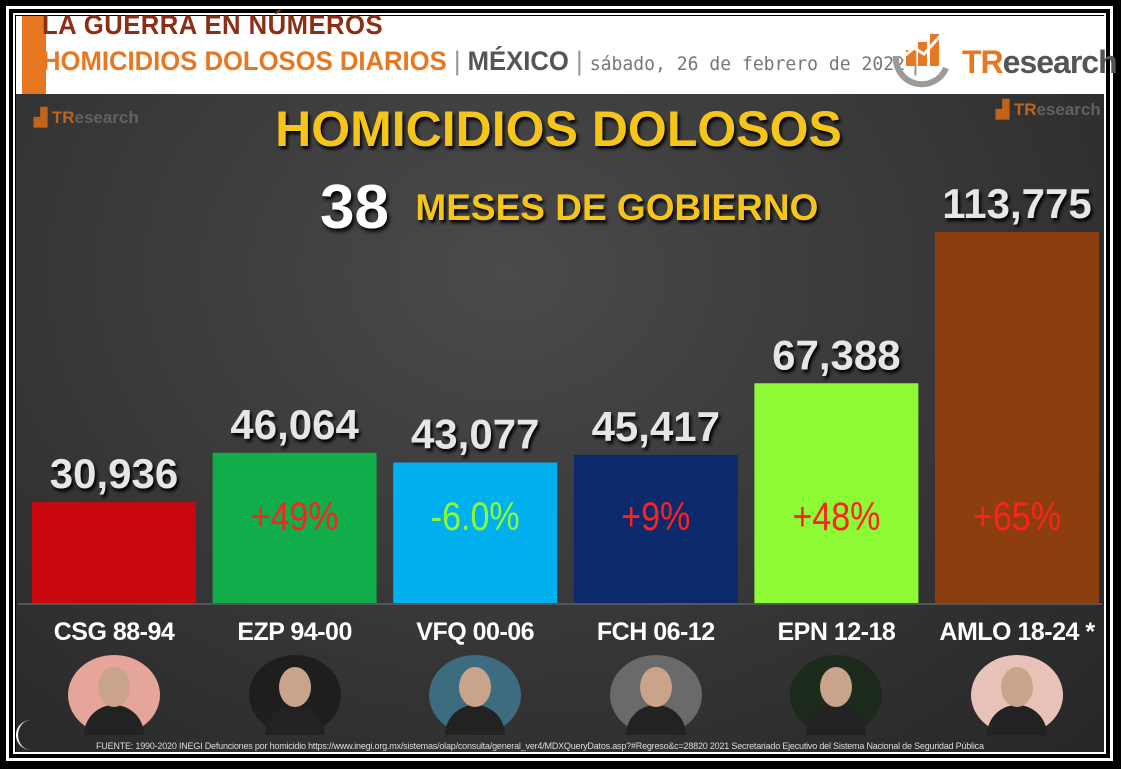 This screenshot has height=769, width=1121. What do you see at coordinates (1025, 109) in the screenshot?
I see `watermark-right-tr: TR` at bounding box center [1025, 109].